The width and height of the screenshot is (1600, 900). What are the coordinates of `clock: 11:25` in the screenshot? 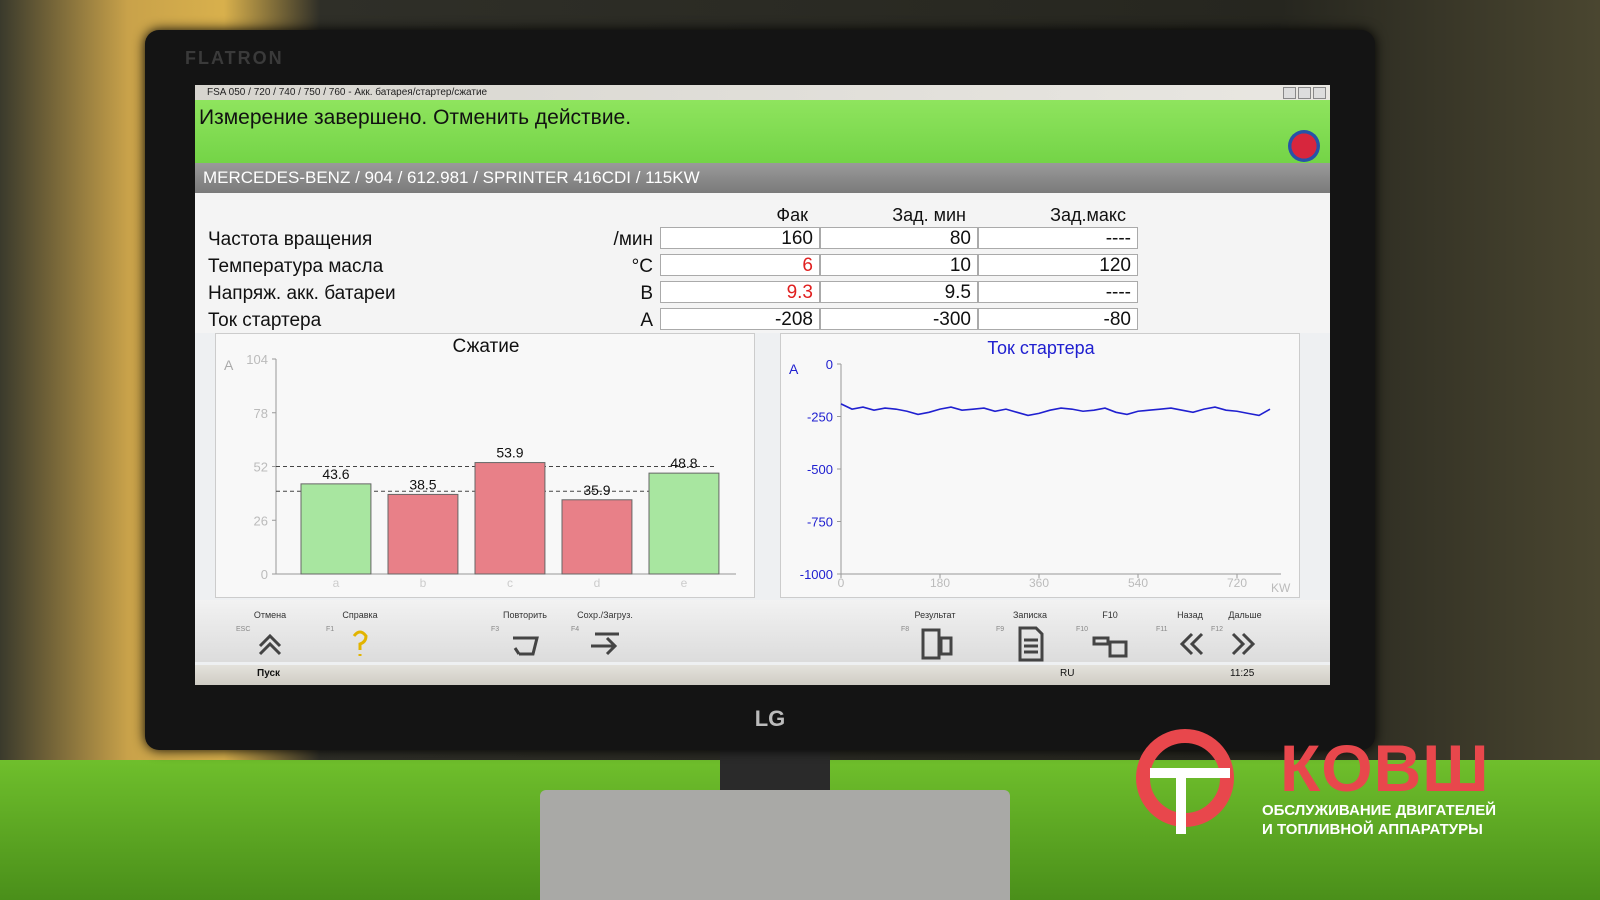 It's located at (1242, 673).